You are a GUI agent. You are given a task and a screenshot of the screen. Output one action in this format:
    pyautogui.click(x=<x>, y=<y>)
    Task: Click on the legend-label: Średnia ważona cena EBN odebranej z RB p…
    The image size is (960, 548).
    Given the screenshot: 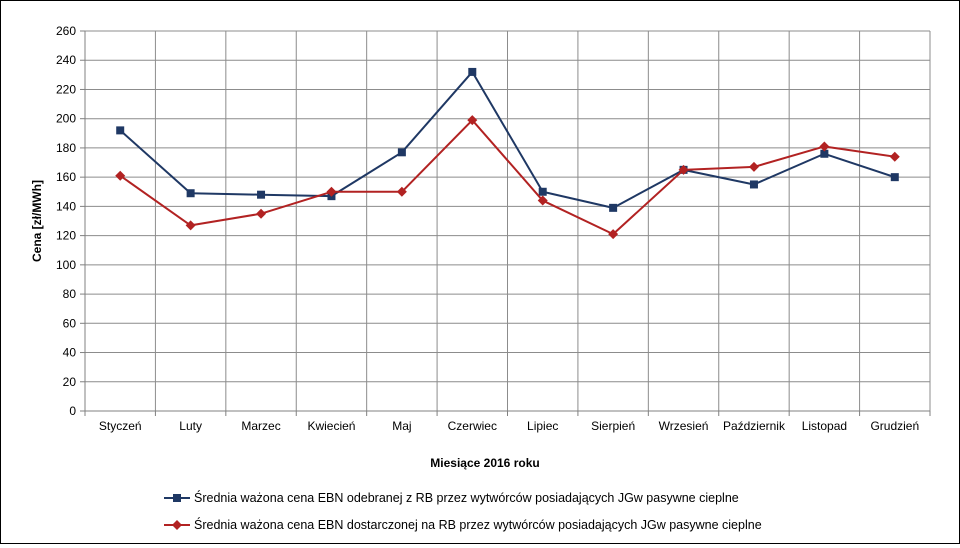 What is the action you would take?
    pyautogui.click(x=466, y=497)
    